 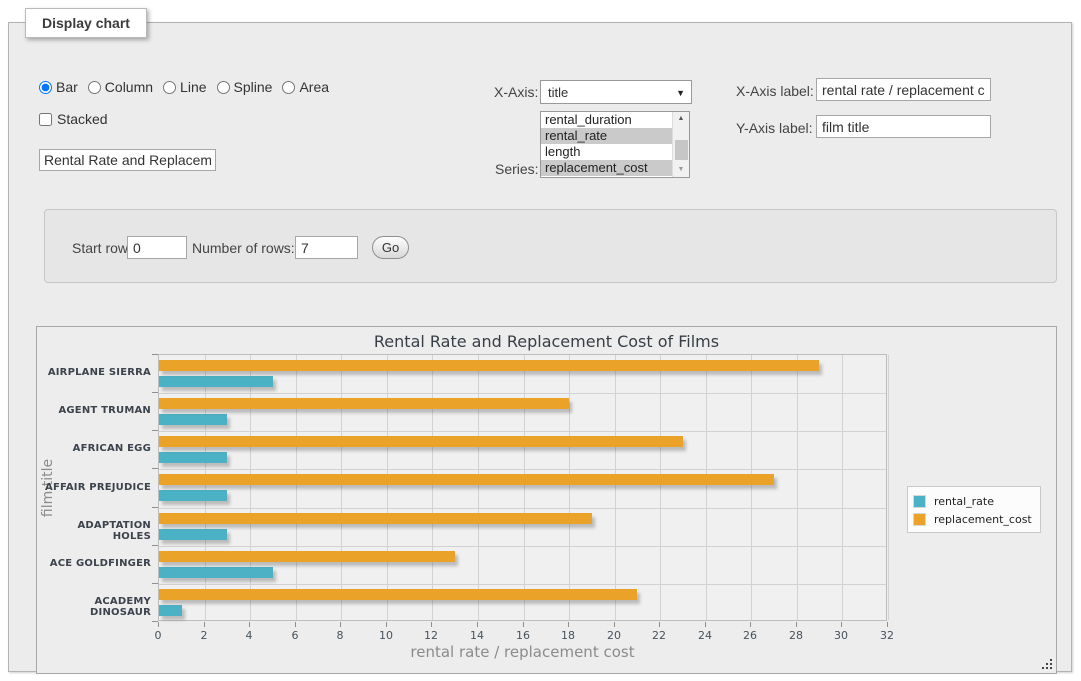 I want to click on x-axis-field-label: X-Axis:, so click(x=516, y=92).